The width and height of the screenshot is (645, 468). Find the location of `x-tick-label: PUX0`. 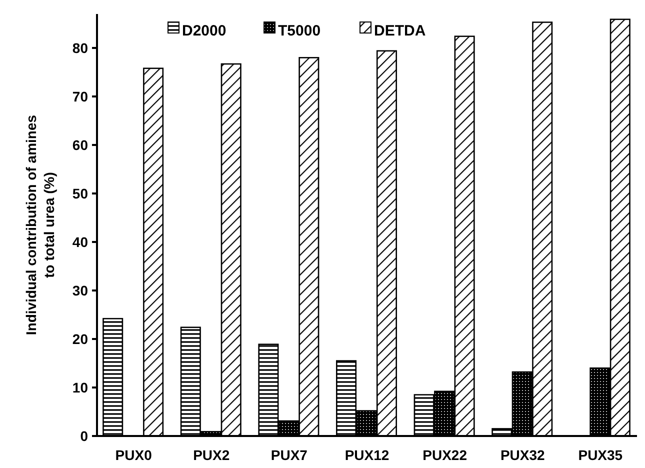

x-tick-label: PUX0 is located at coordinates (133, 455).